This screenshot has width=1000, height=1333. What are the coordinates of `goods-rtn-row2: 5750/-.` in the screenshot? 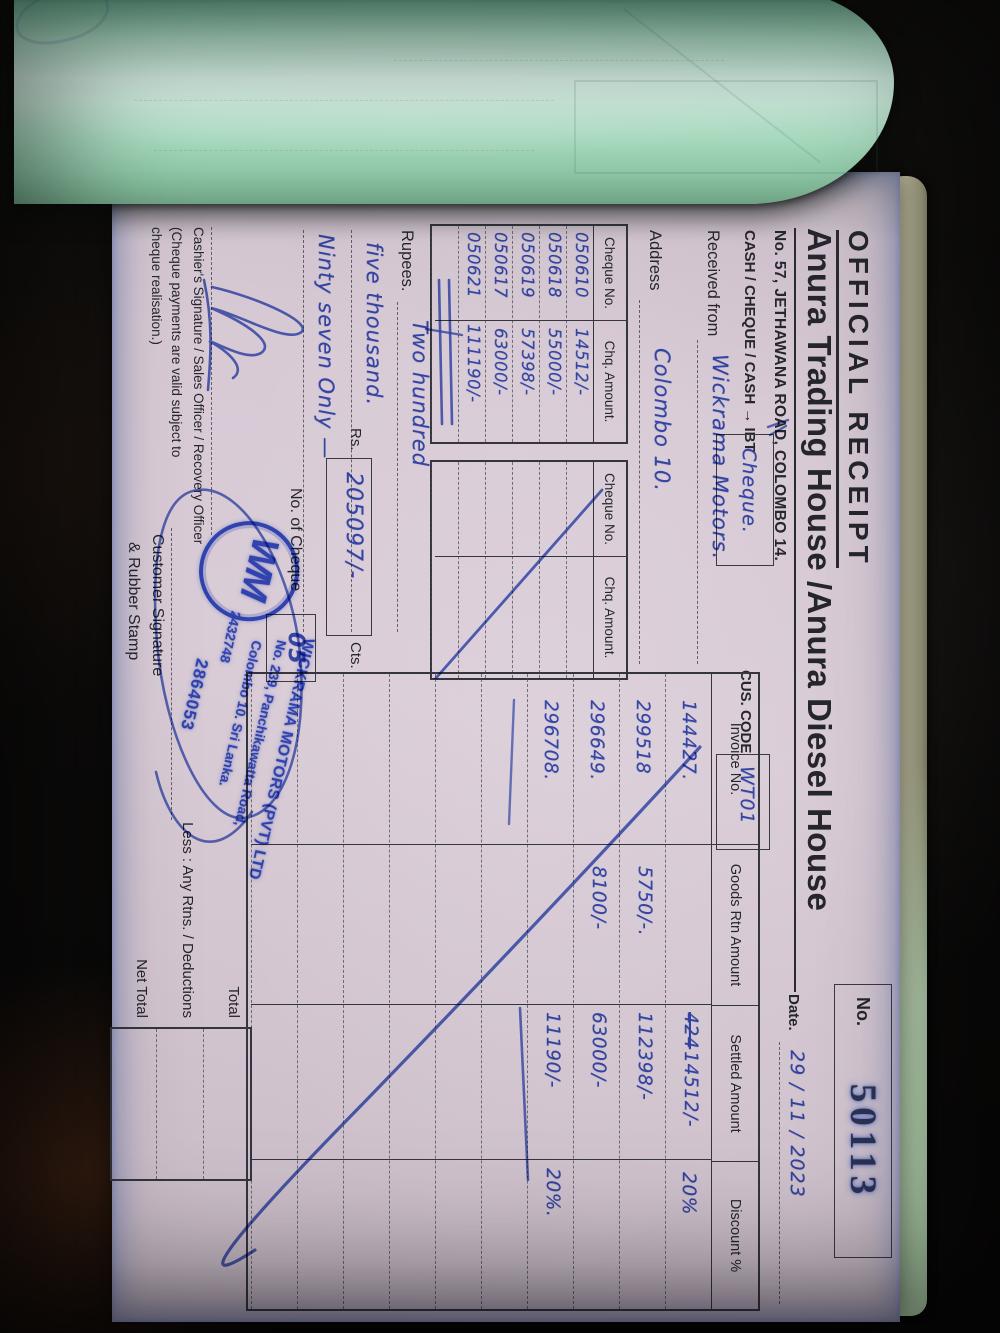 It's located at (644, 901).